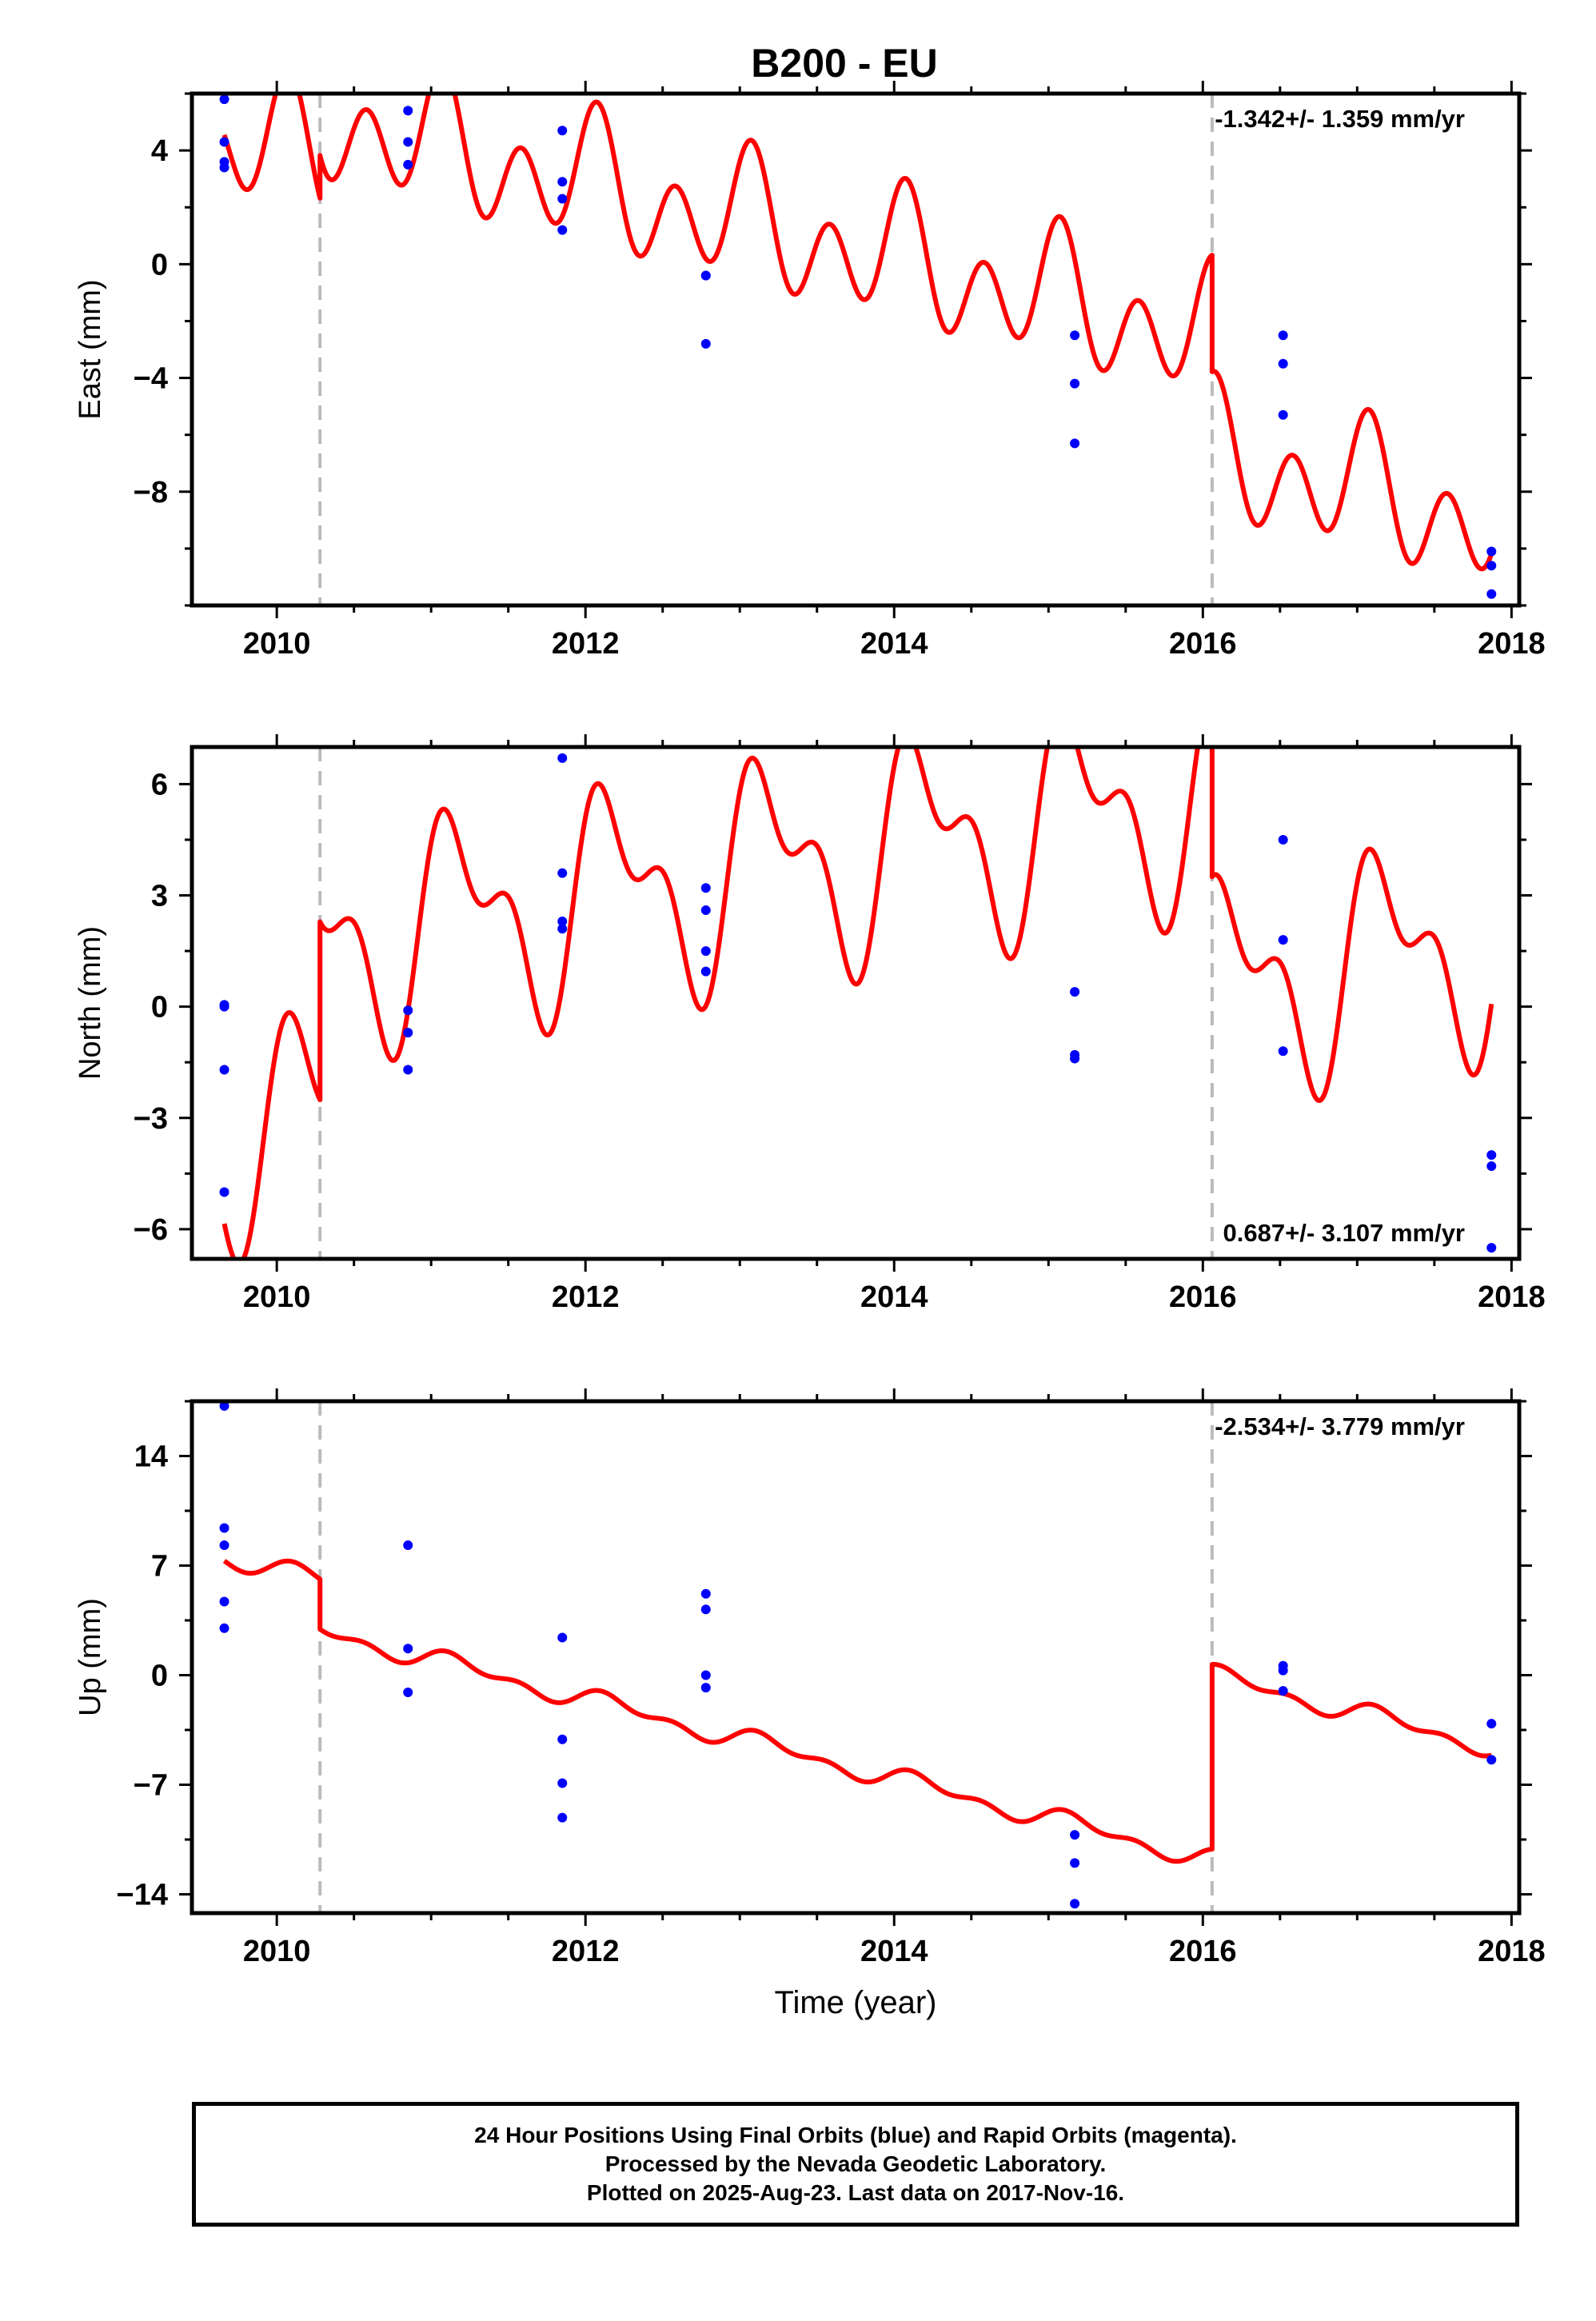  Describe the element at coordinates (1340, 1426) in the screenshot. I see `up-rate-annotation: -2.534+/- 3.779 mm/yr` at that location.